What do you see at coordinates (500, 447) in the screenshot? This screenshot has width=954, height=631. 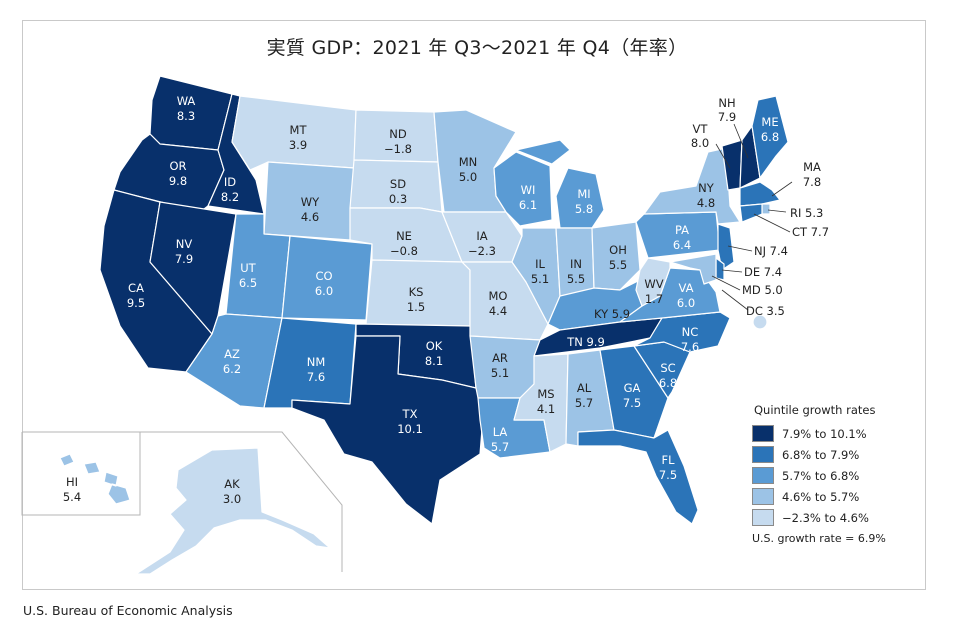 I see `label-la-value: 5.7` at bounding box center [500, 447].